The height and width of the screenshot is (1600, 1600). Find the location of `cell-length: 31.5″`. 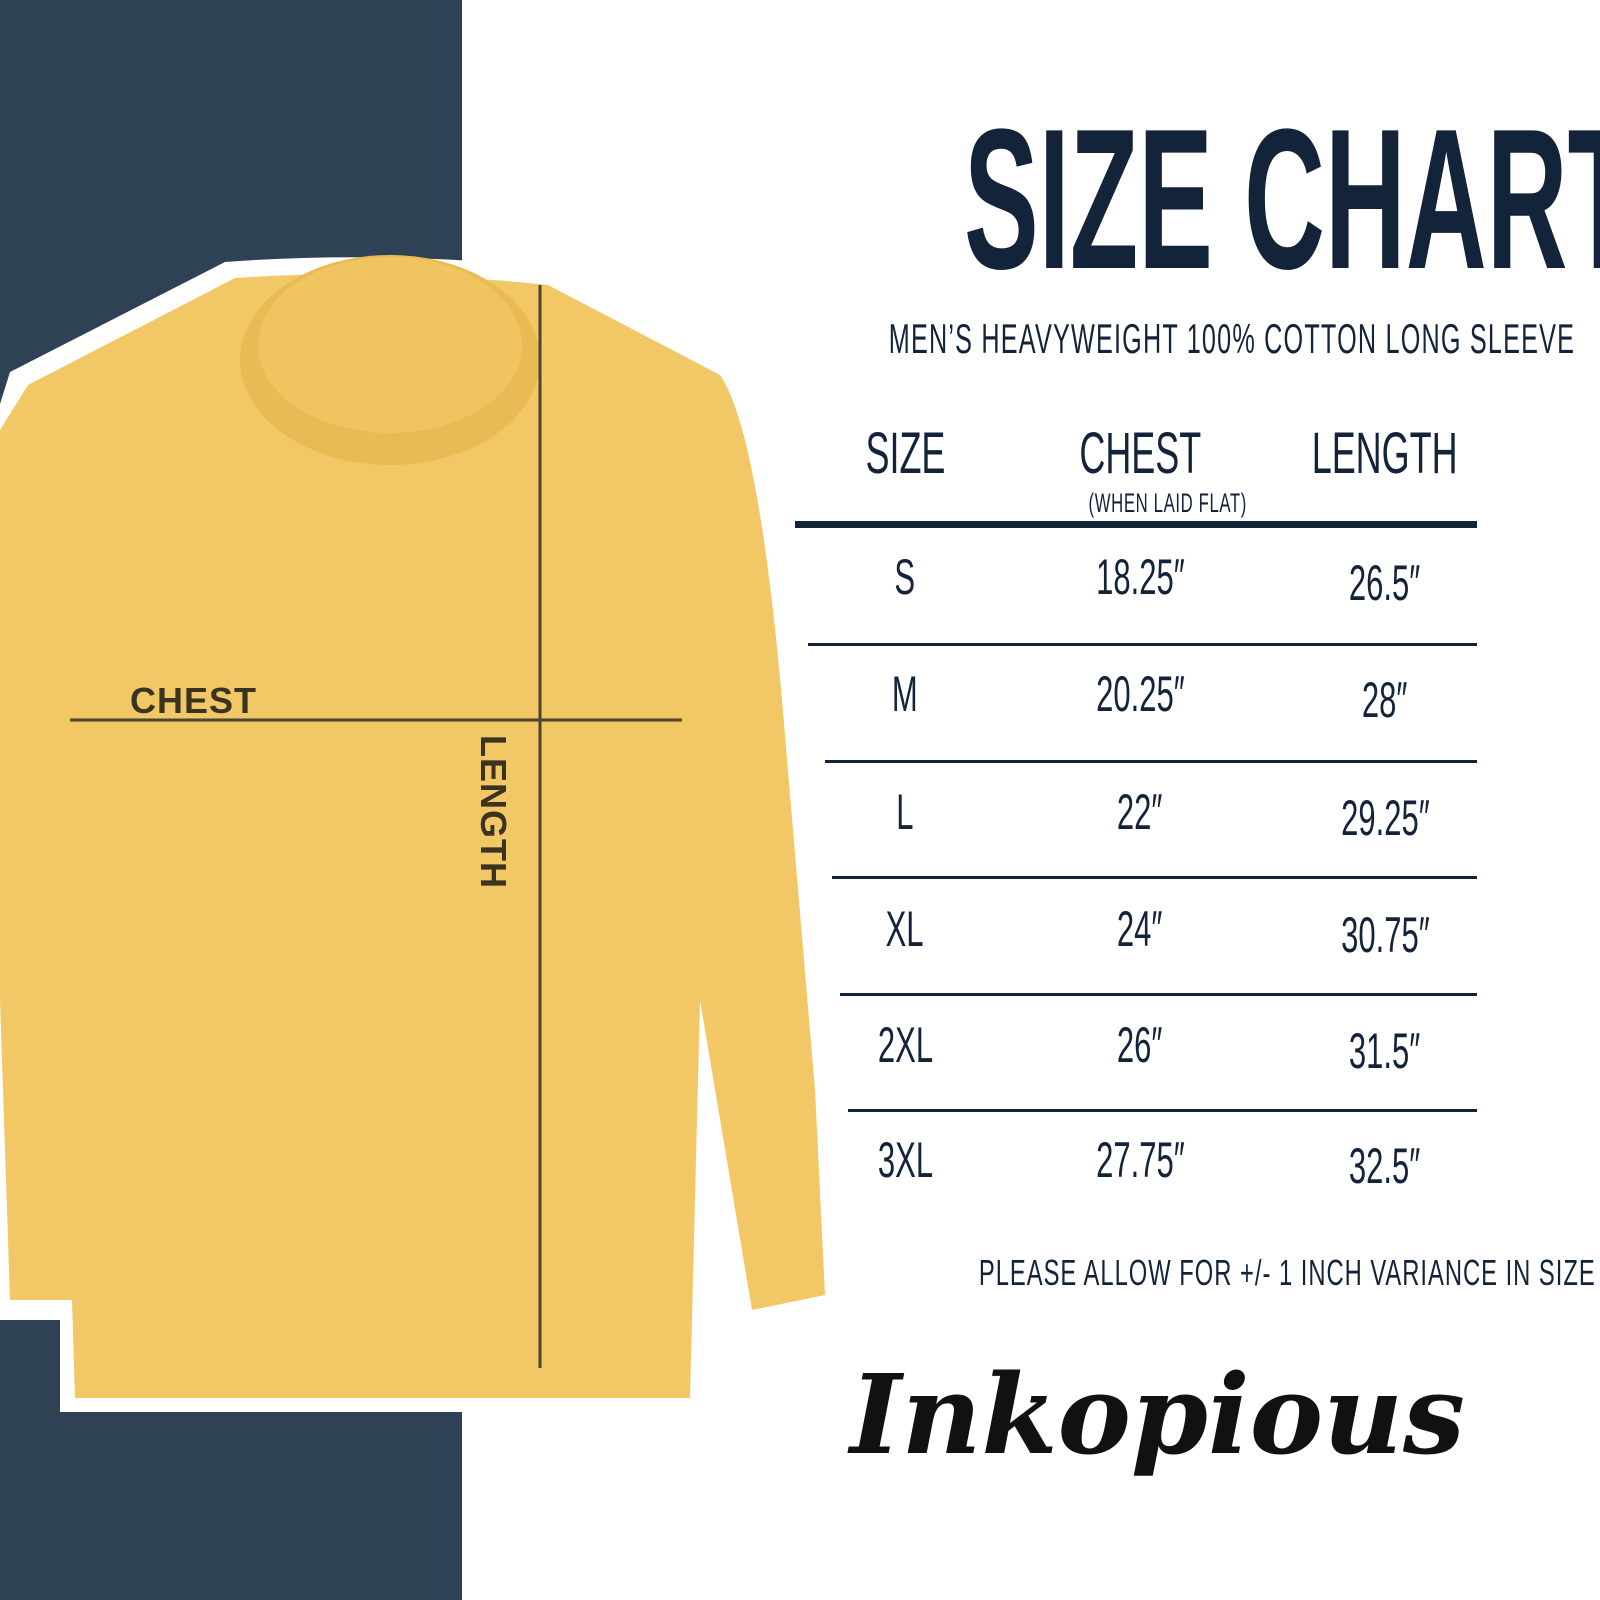

cell-length: 31.5″ is located at coordinates (1385, 1051).